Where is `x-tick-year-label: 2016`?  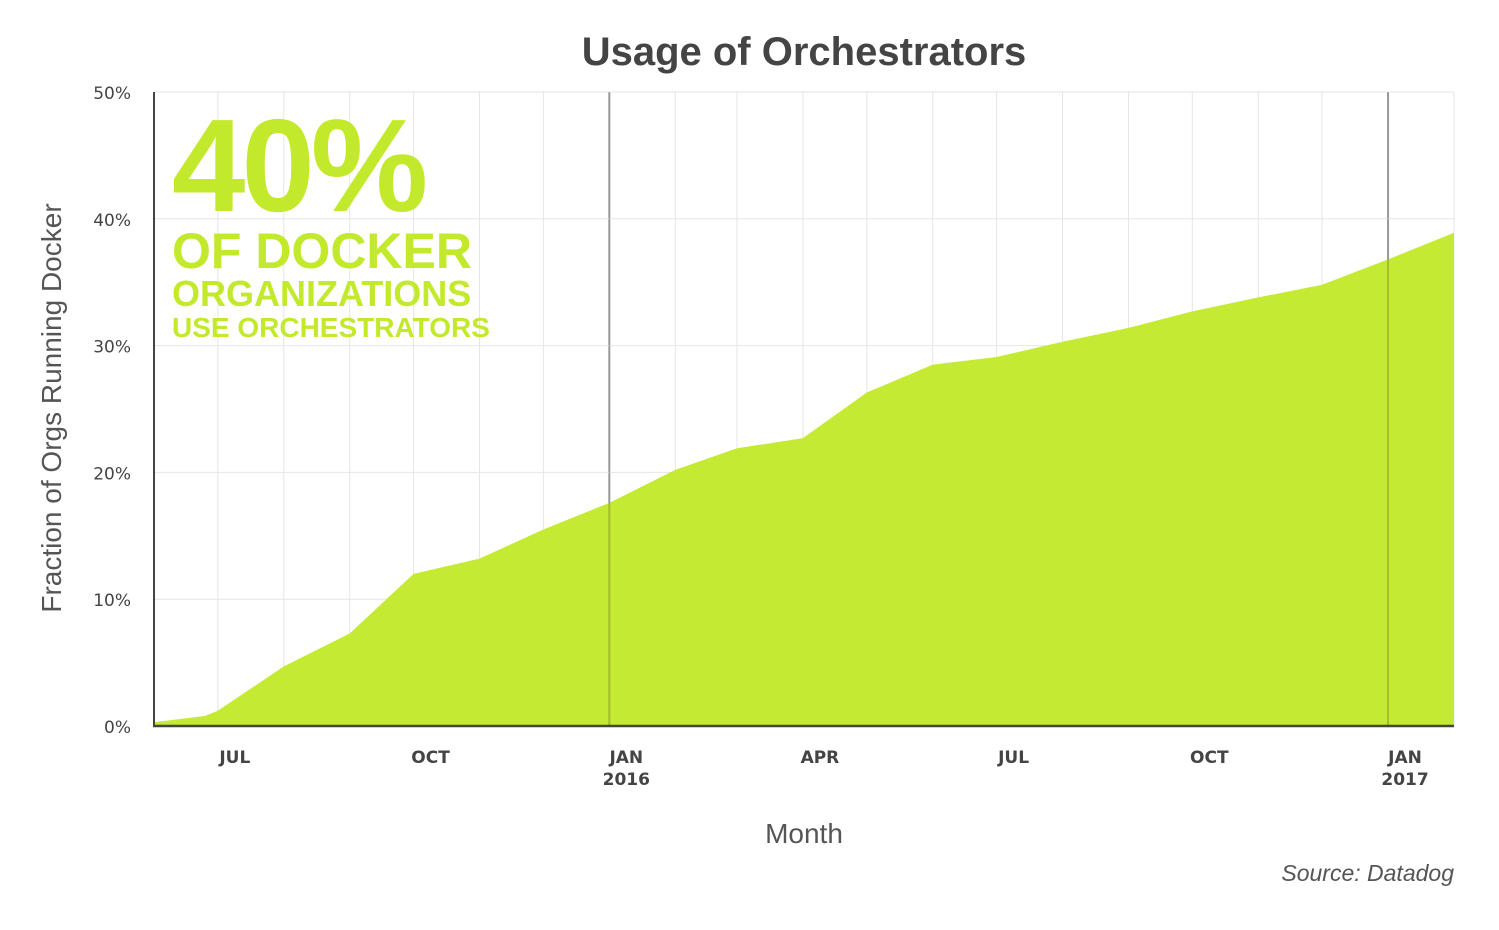 x-tick-year-label: 2016 is located at coordinates (626, 780).